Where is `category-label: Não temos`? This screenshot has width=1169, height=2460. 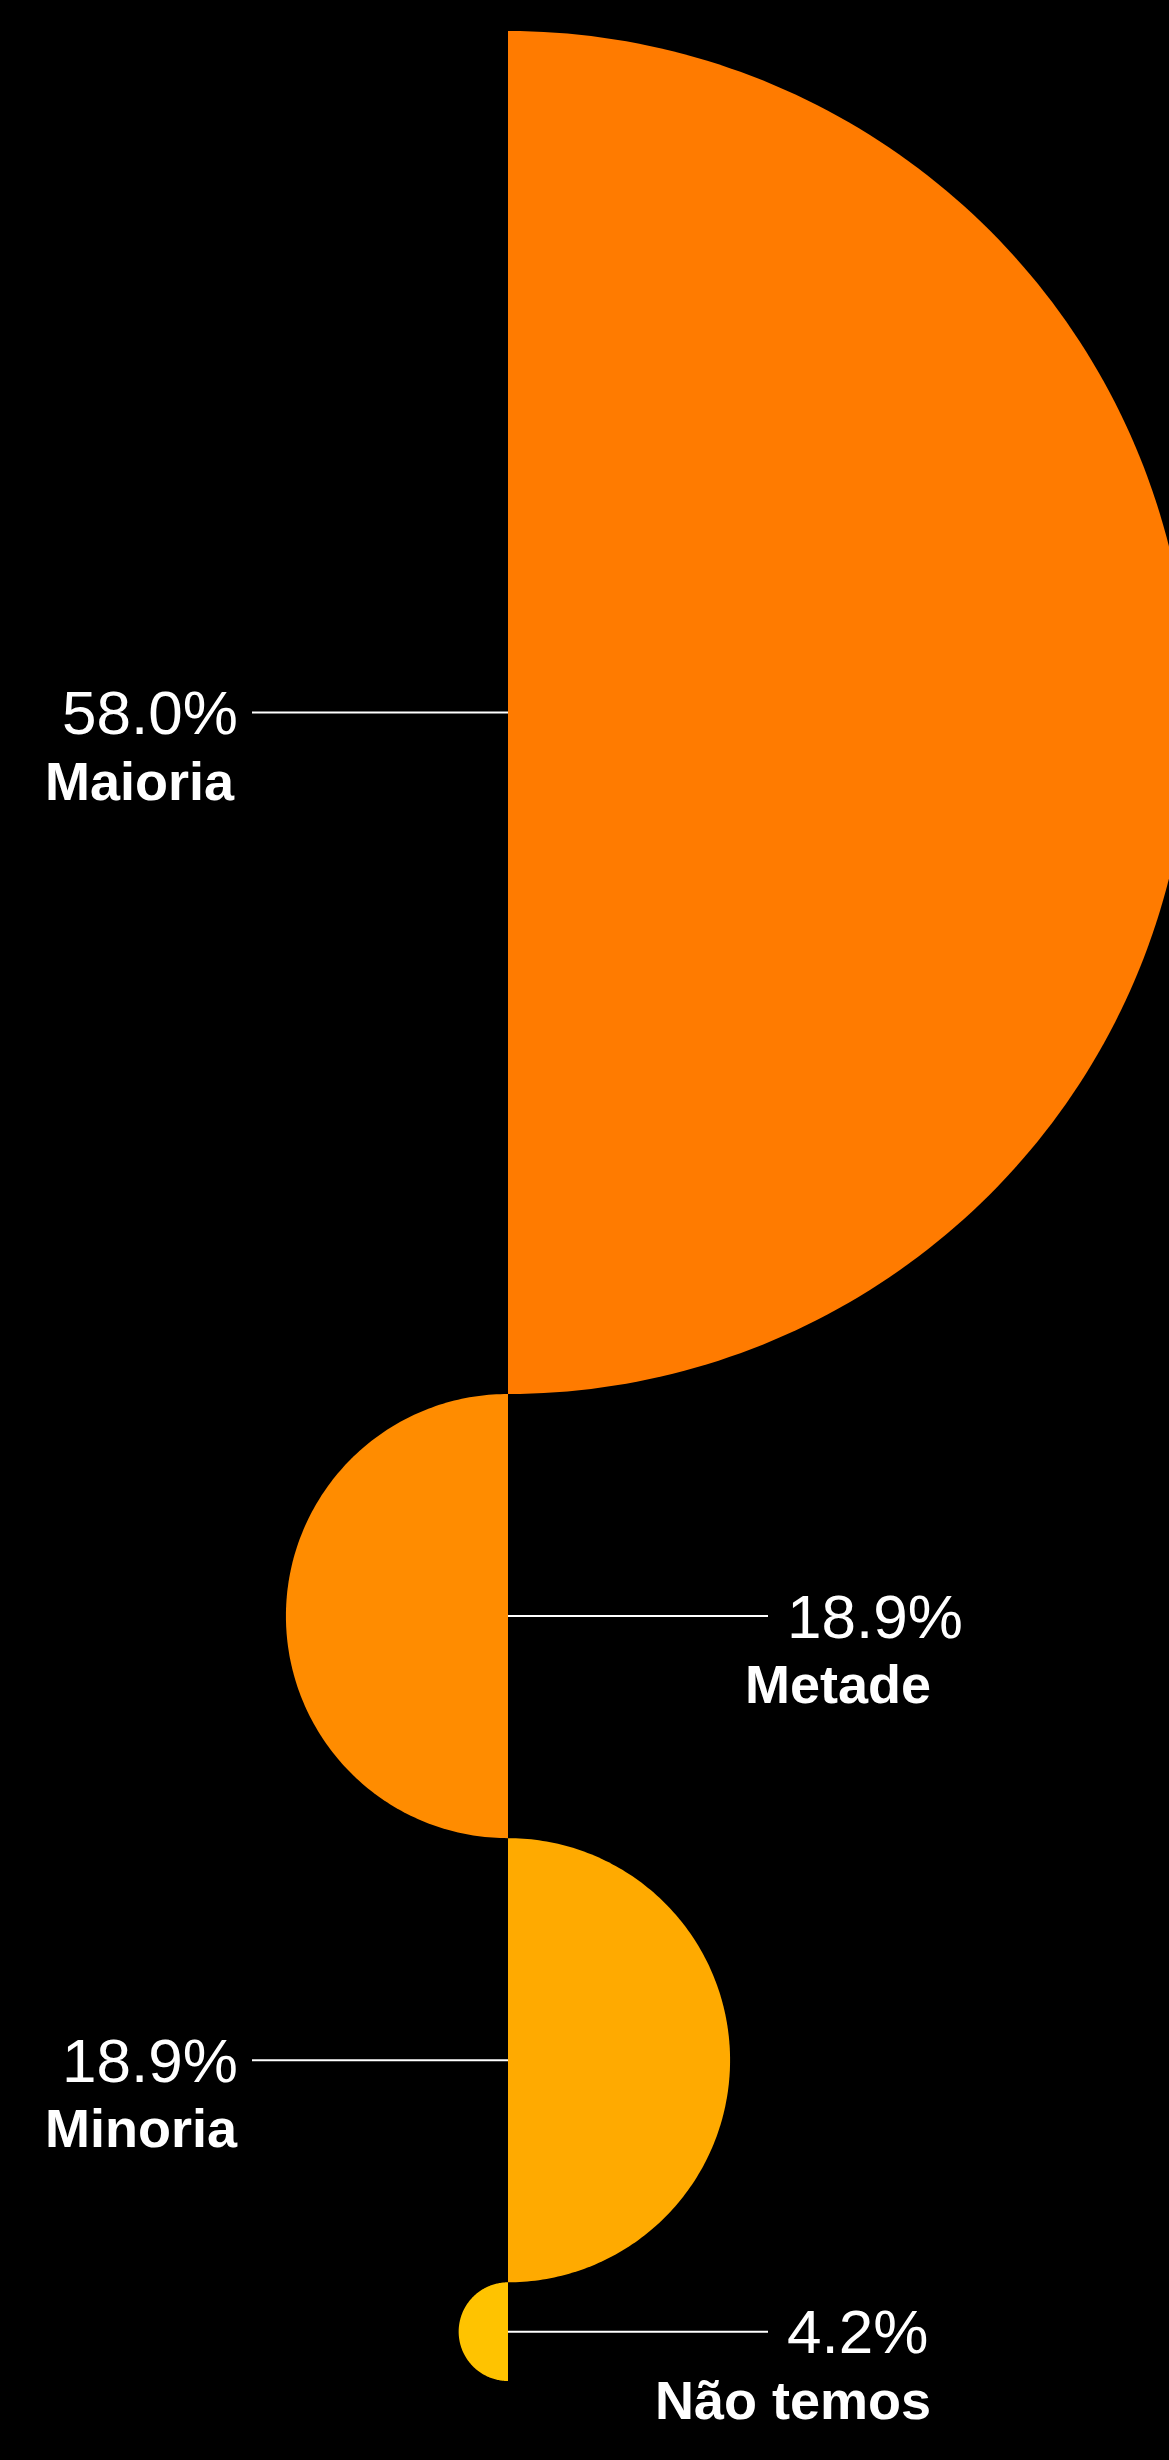
category-label: Não temos is located at coordinates (793, 2400).